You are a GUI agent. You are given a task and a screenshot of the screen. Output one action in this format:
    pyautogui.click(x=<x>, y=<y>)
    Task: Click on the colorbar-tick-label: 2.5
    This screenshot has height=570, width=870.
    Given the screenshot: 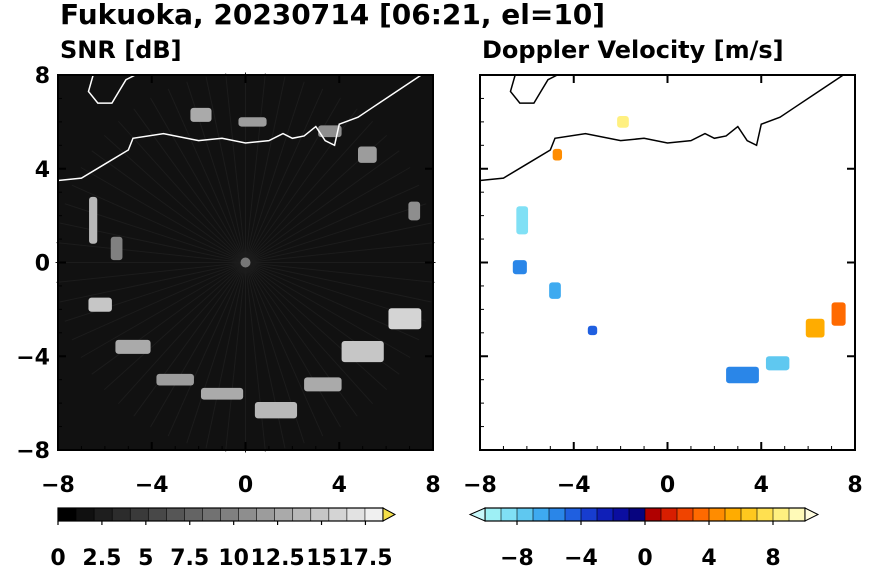 What is the action you would take?
    pyautogui.click(x=101, y=558)
    